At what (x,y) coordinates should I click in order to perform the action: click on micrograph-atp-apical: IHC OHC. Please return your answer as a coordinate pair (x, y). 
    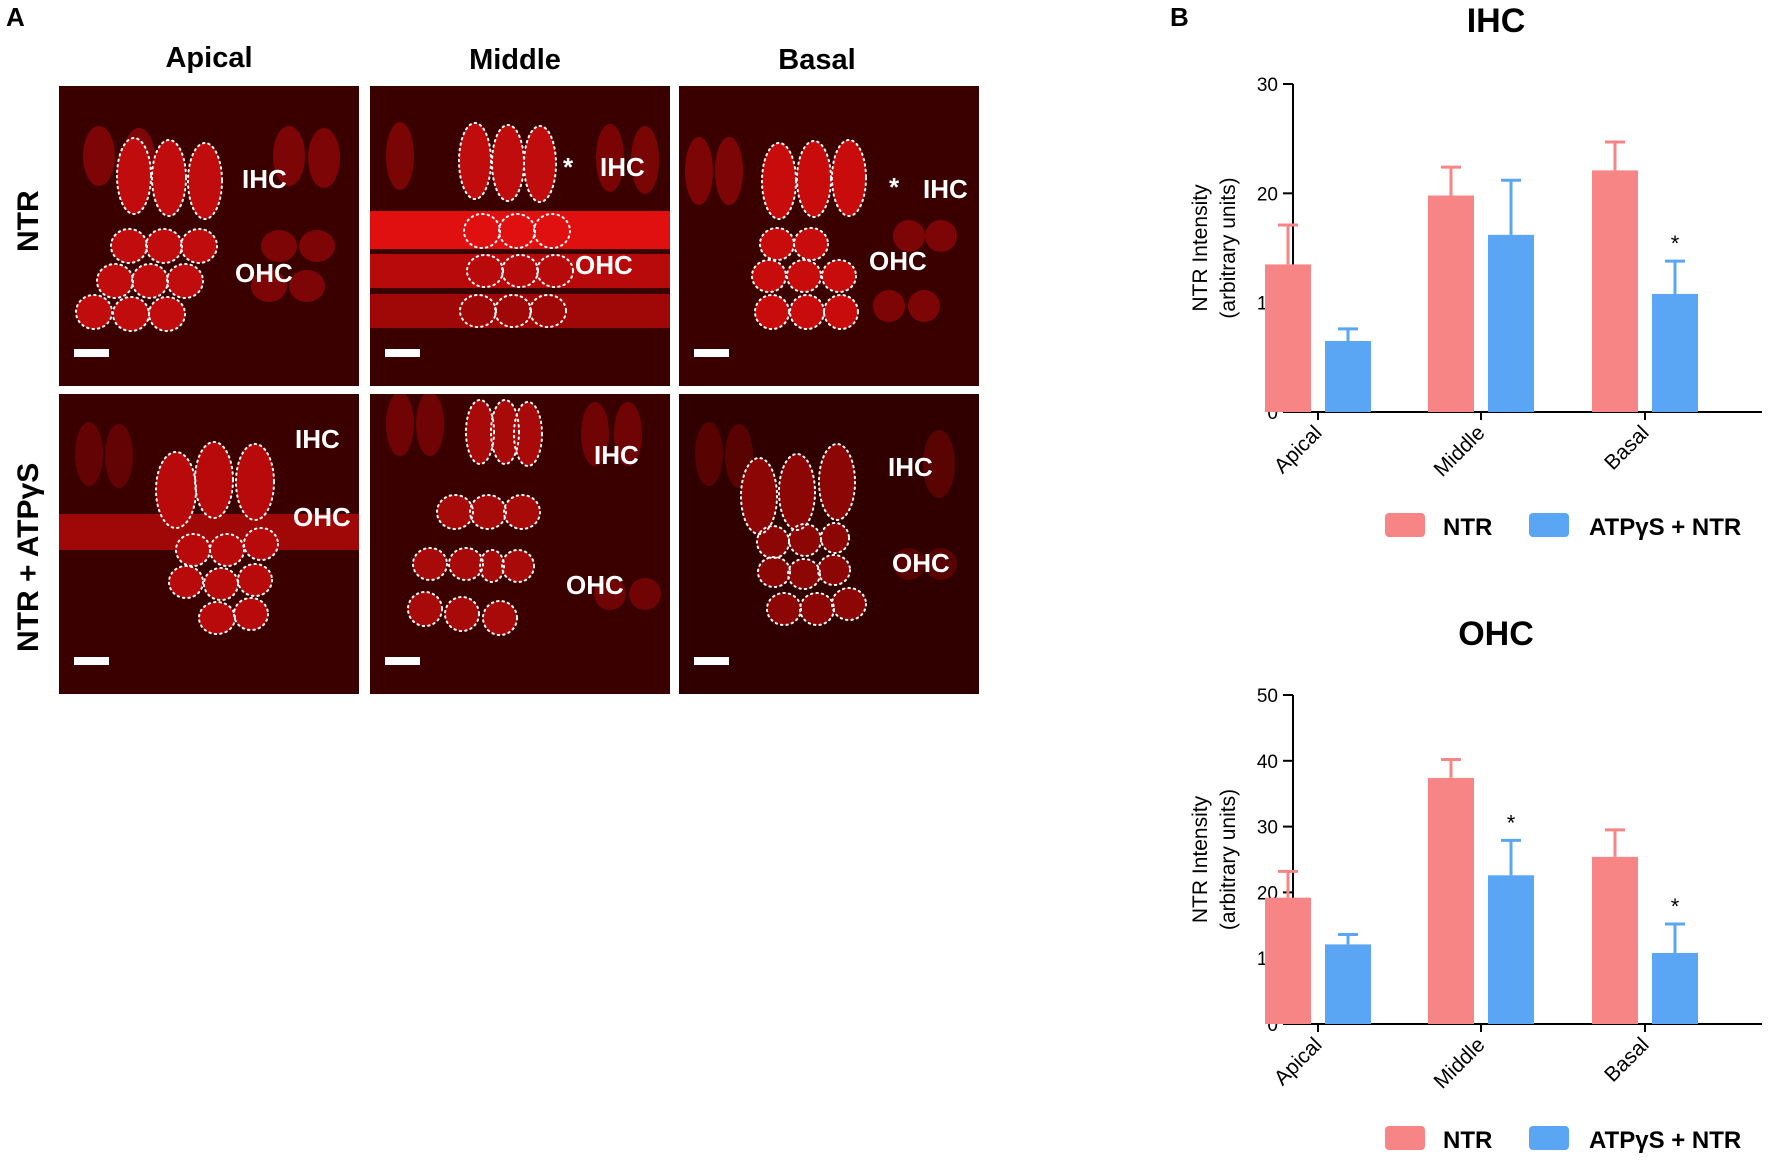
    Looking at the image, I should click on (209, 544).